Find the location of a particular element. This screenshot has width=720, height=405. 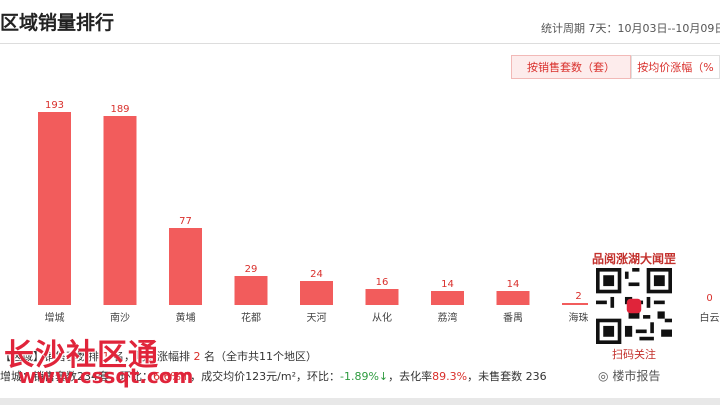

category-label-7: 番禺 is located at coordinates (513, 318).